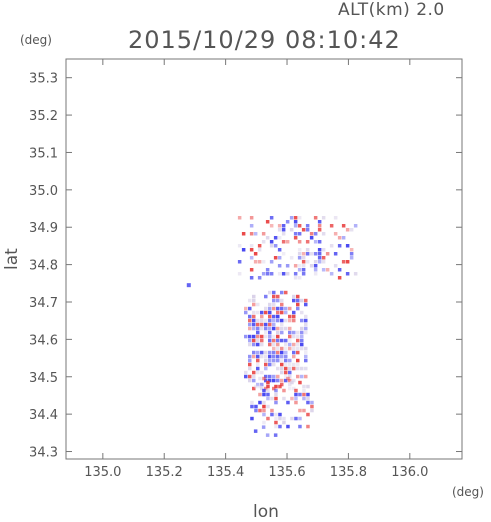  I want to click on x-tick-label: 135.4, so click(225, 472).